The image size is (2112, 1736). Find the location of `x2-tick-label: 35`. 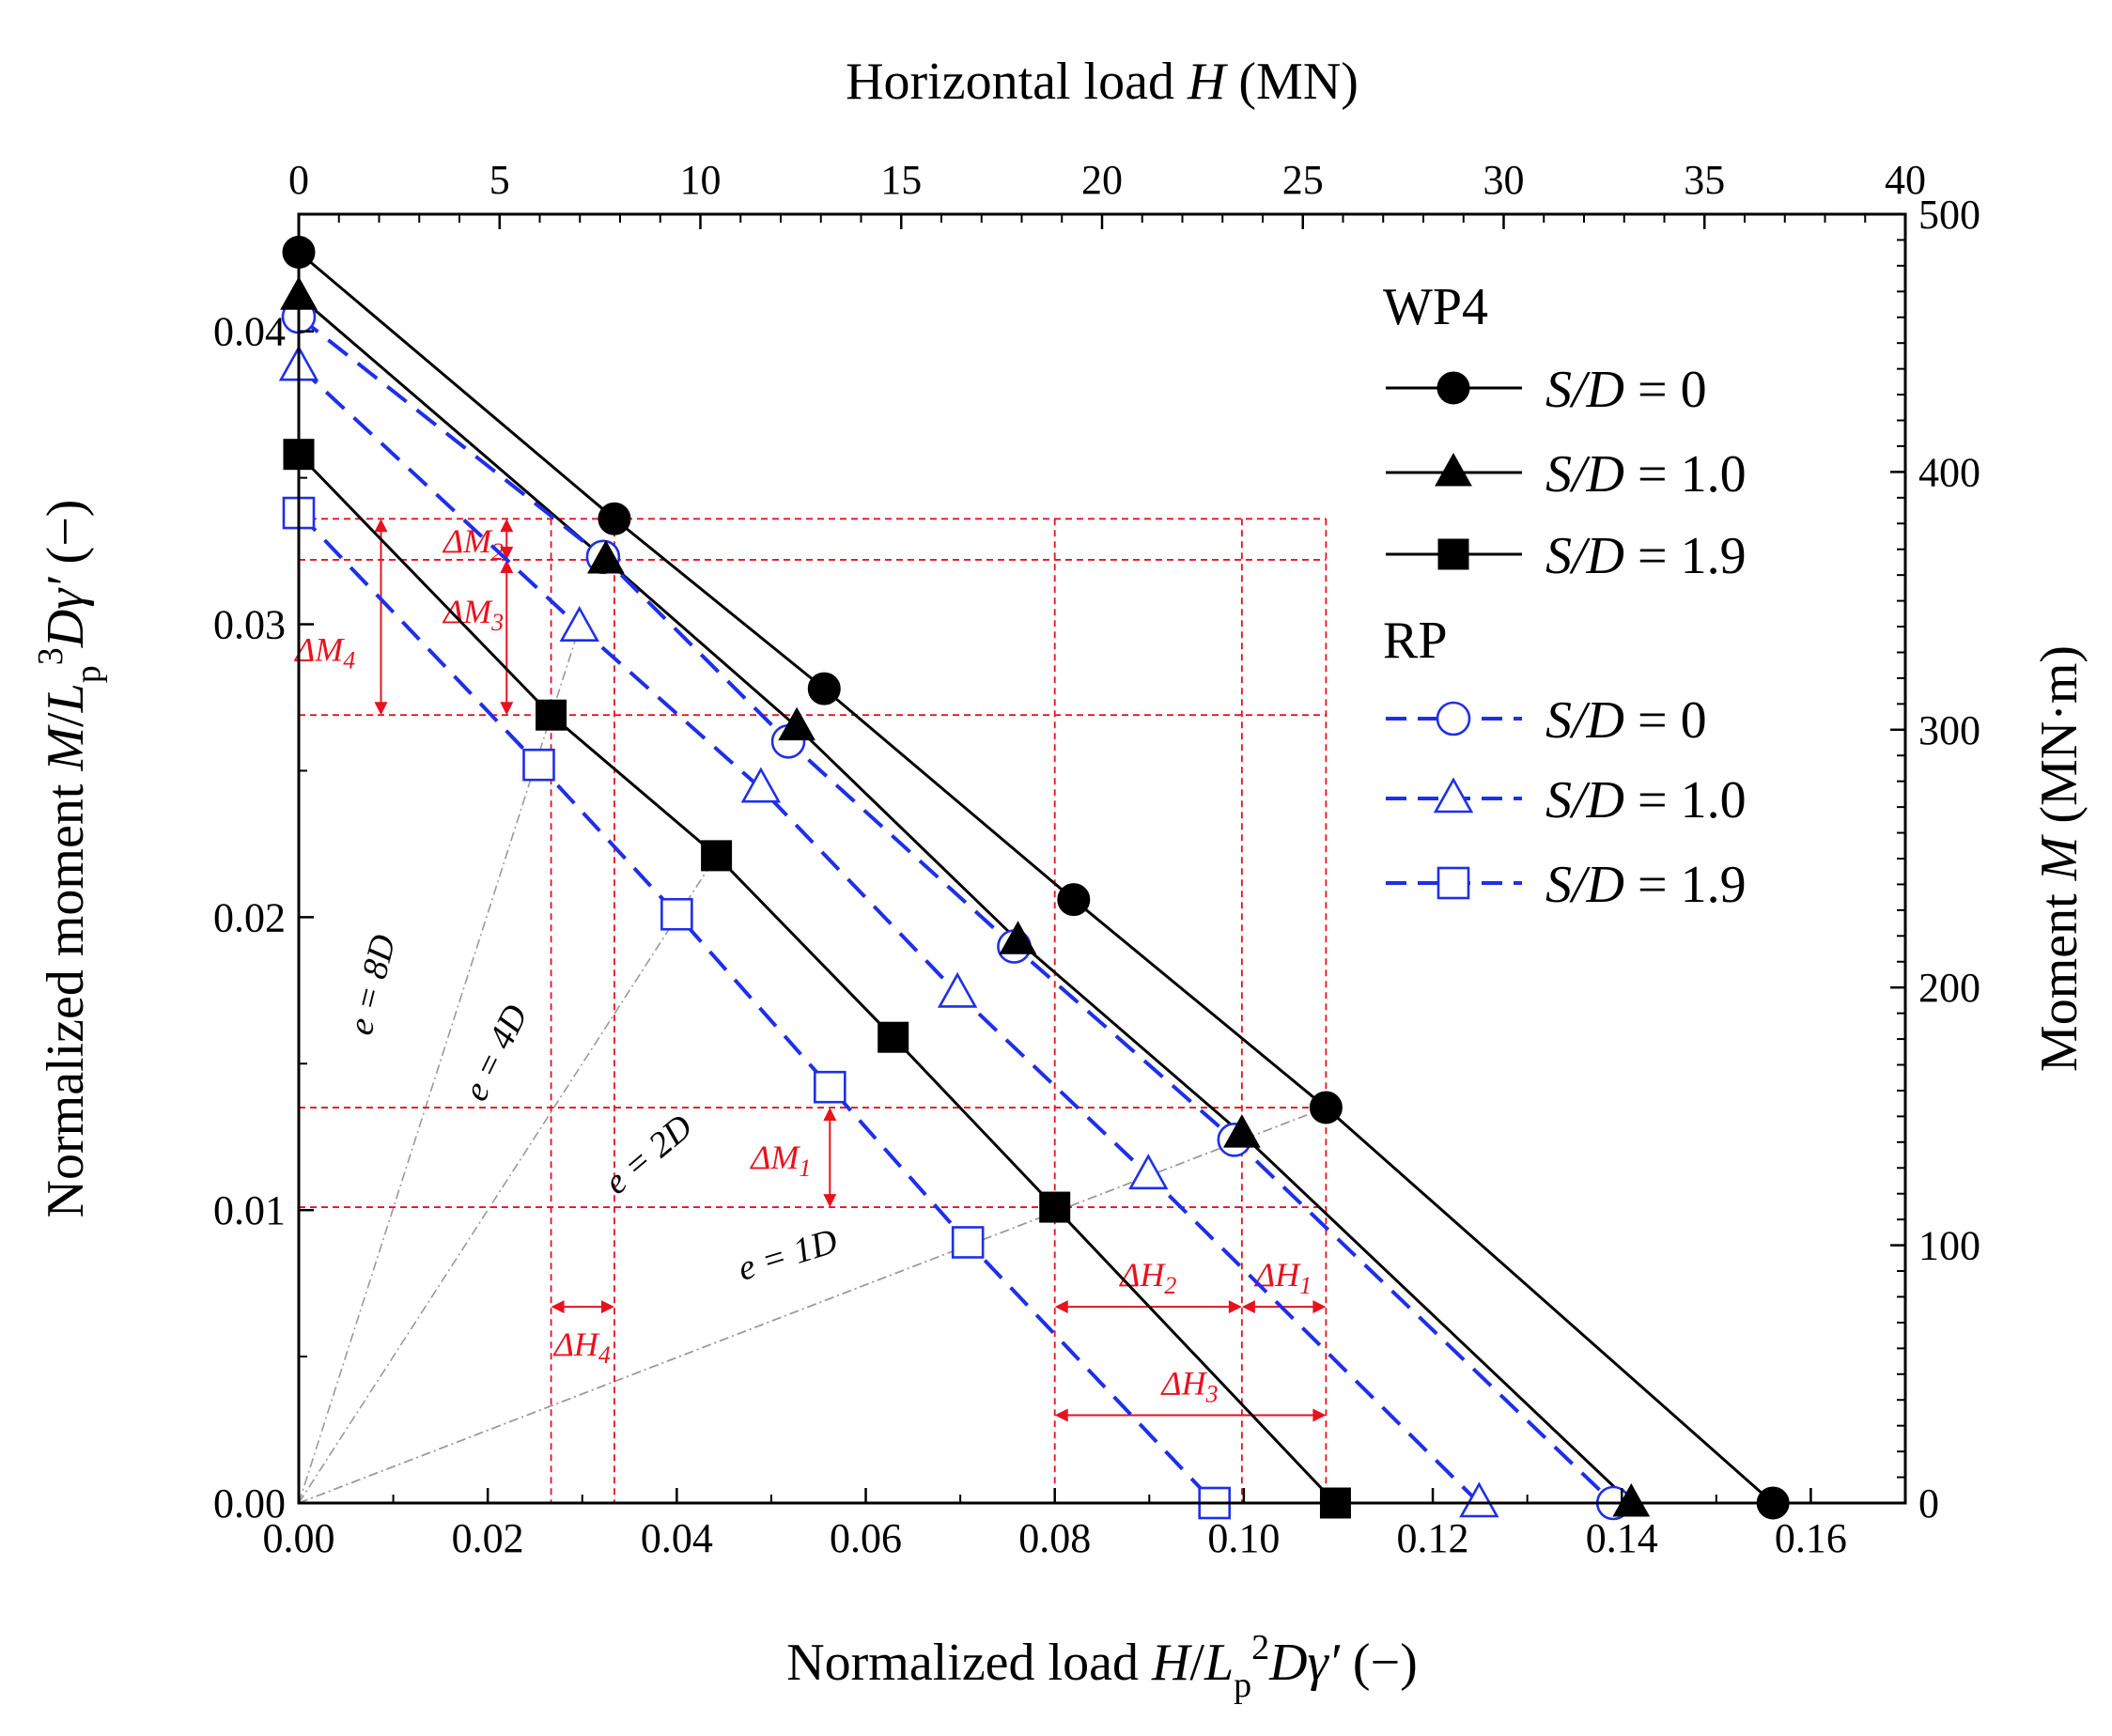

x2-tick-label: 35 is located at coordinates (1704, 180).